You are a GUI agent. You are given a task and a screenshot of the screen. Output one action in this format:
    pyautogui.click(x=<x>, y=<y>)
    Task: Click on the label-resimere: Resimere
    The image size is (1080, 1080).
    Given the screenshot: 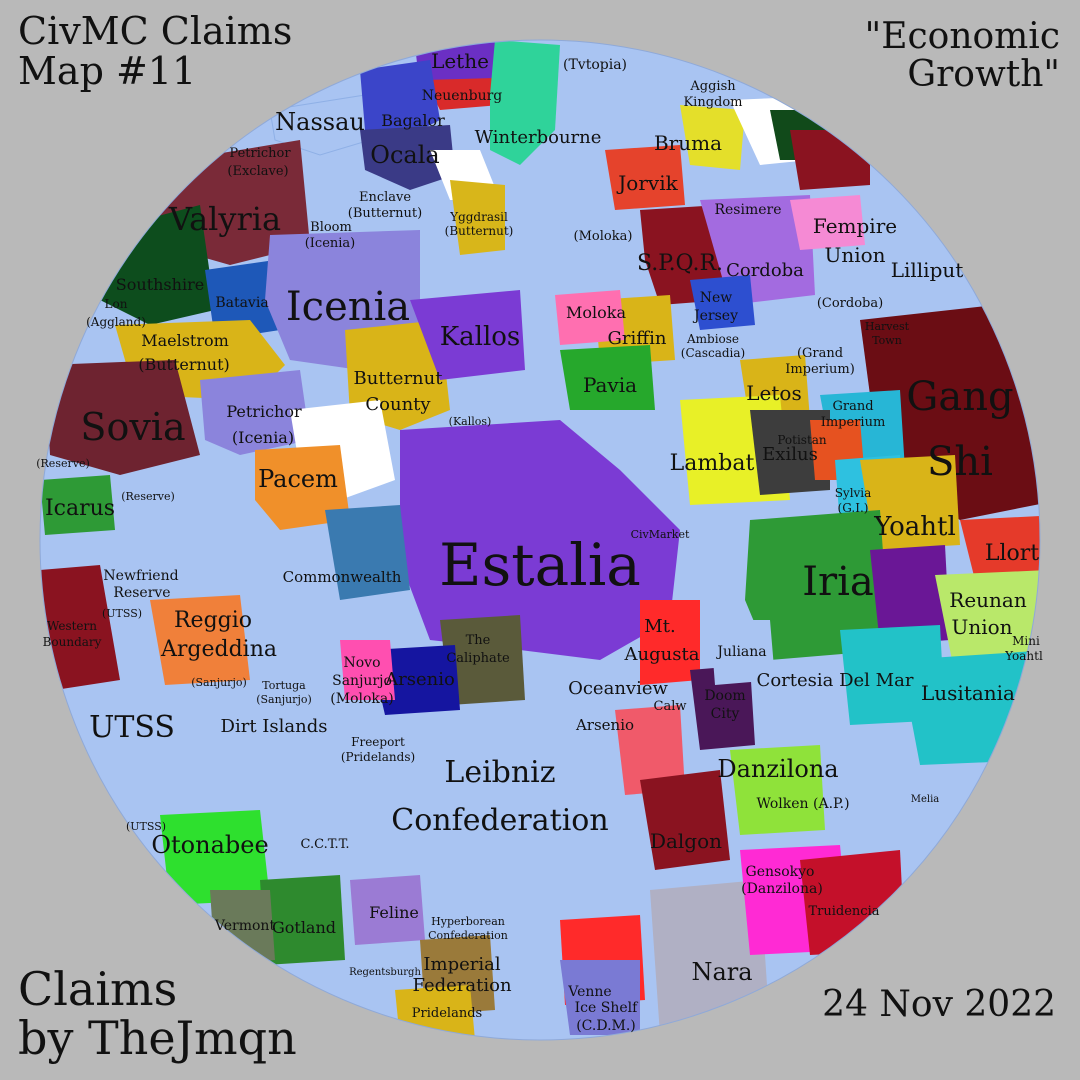 What is the action you would take?
    pyautogui.click(x=747, y=210)
    